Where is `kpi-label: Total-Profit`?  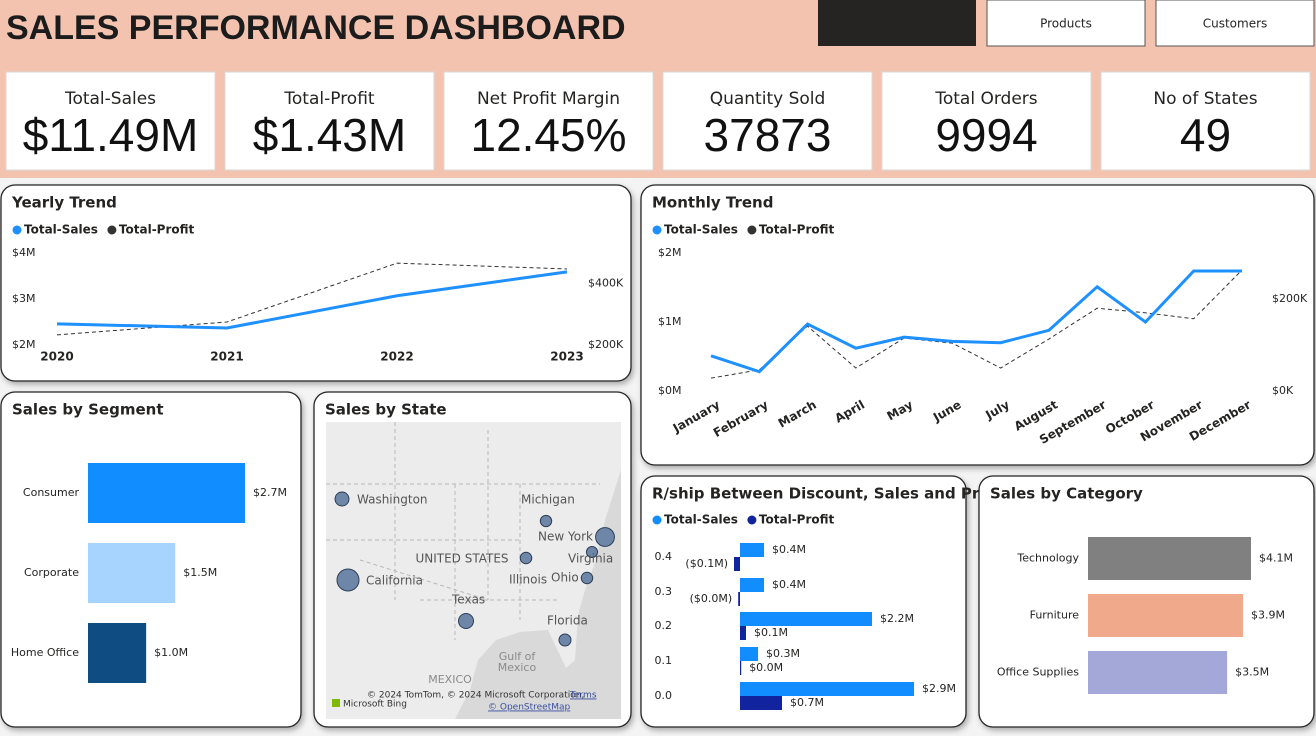
kpi-label: Total-Profit is located at coordinates (329, 99).